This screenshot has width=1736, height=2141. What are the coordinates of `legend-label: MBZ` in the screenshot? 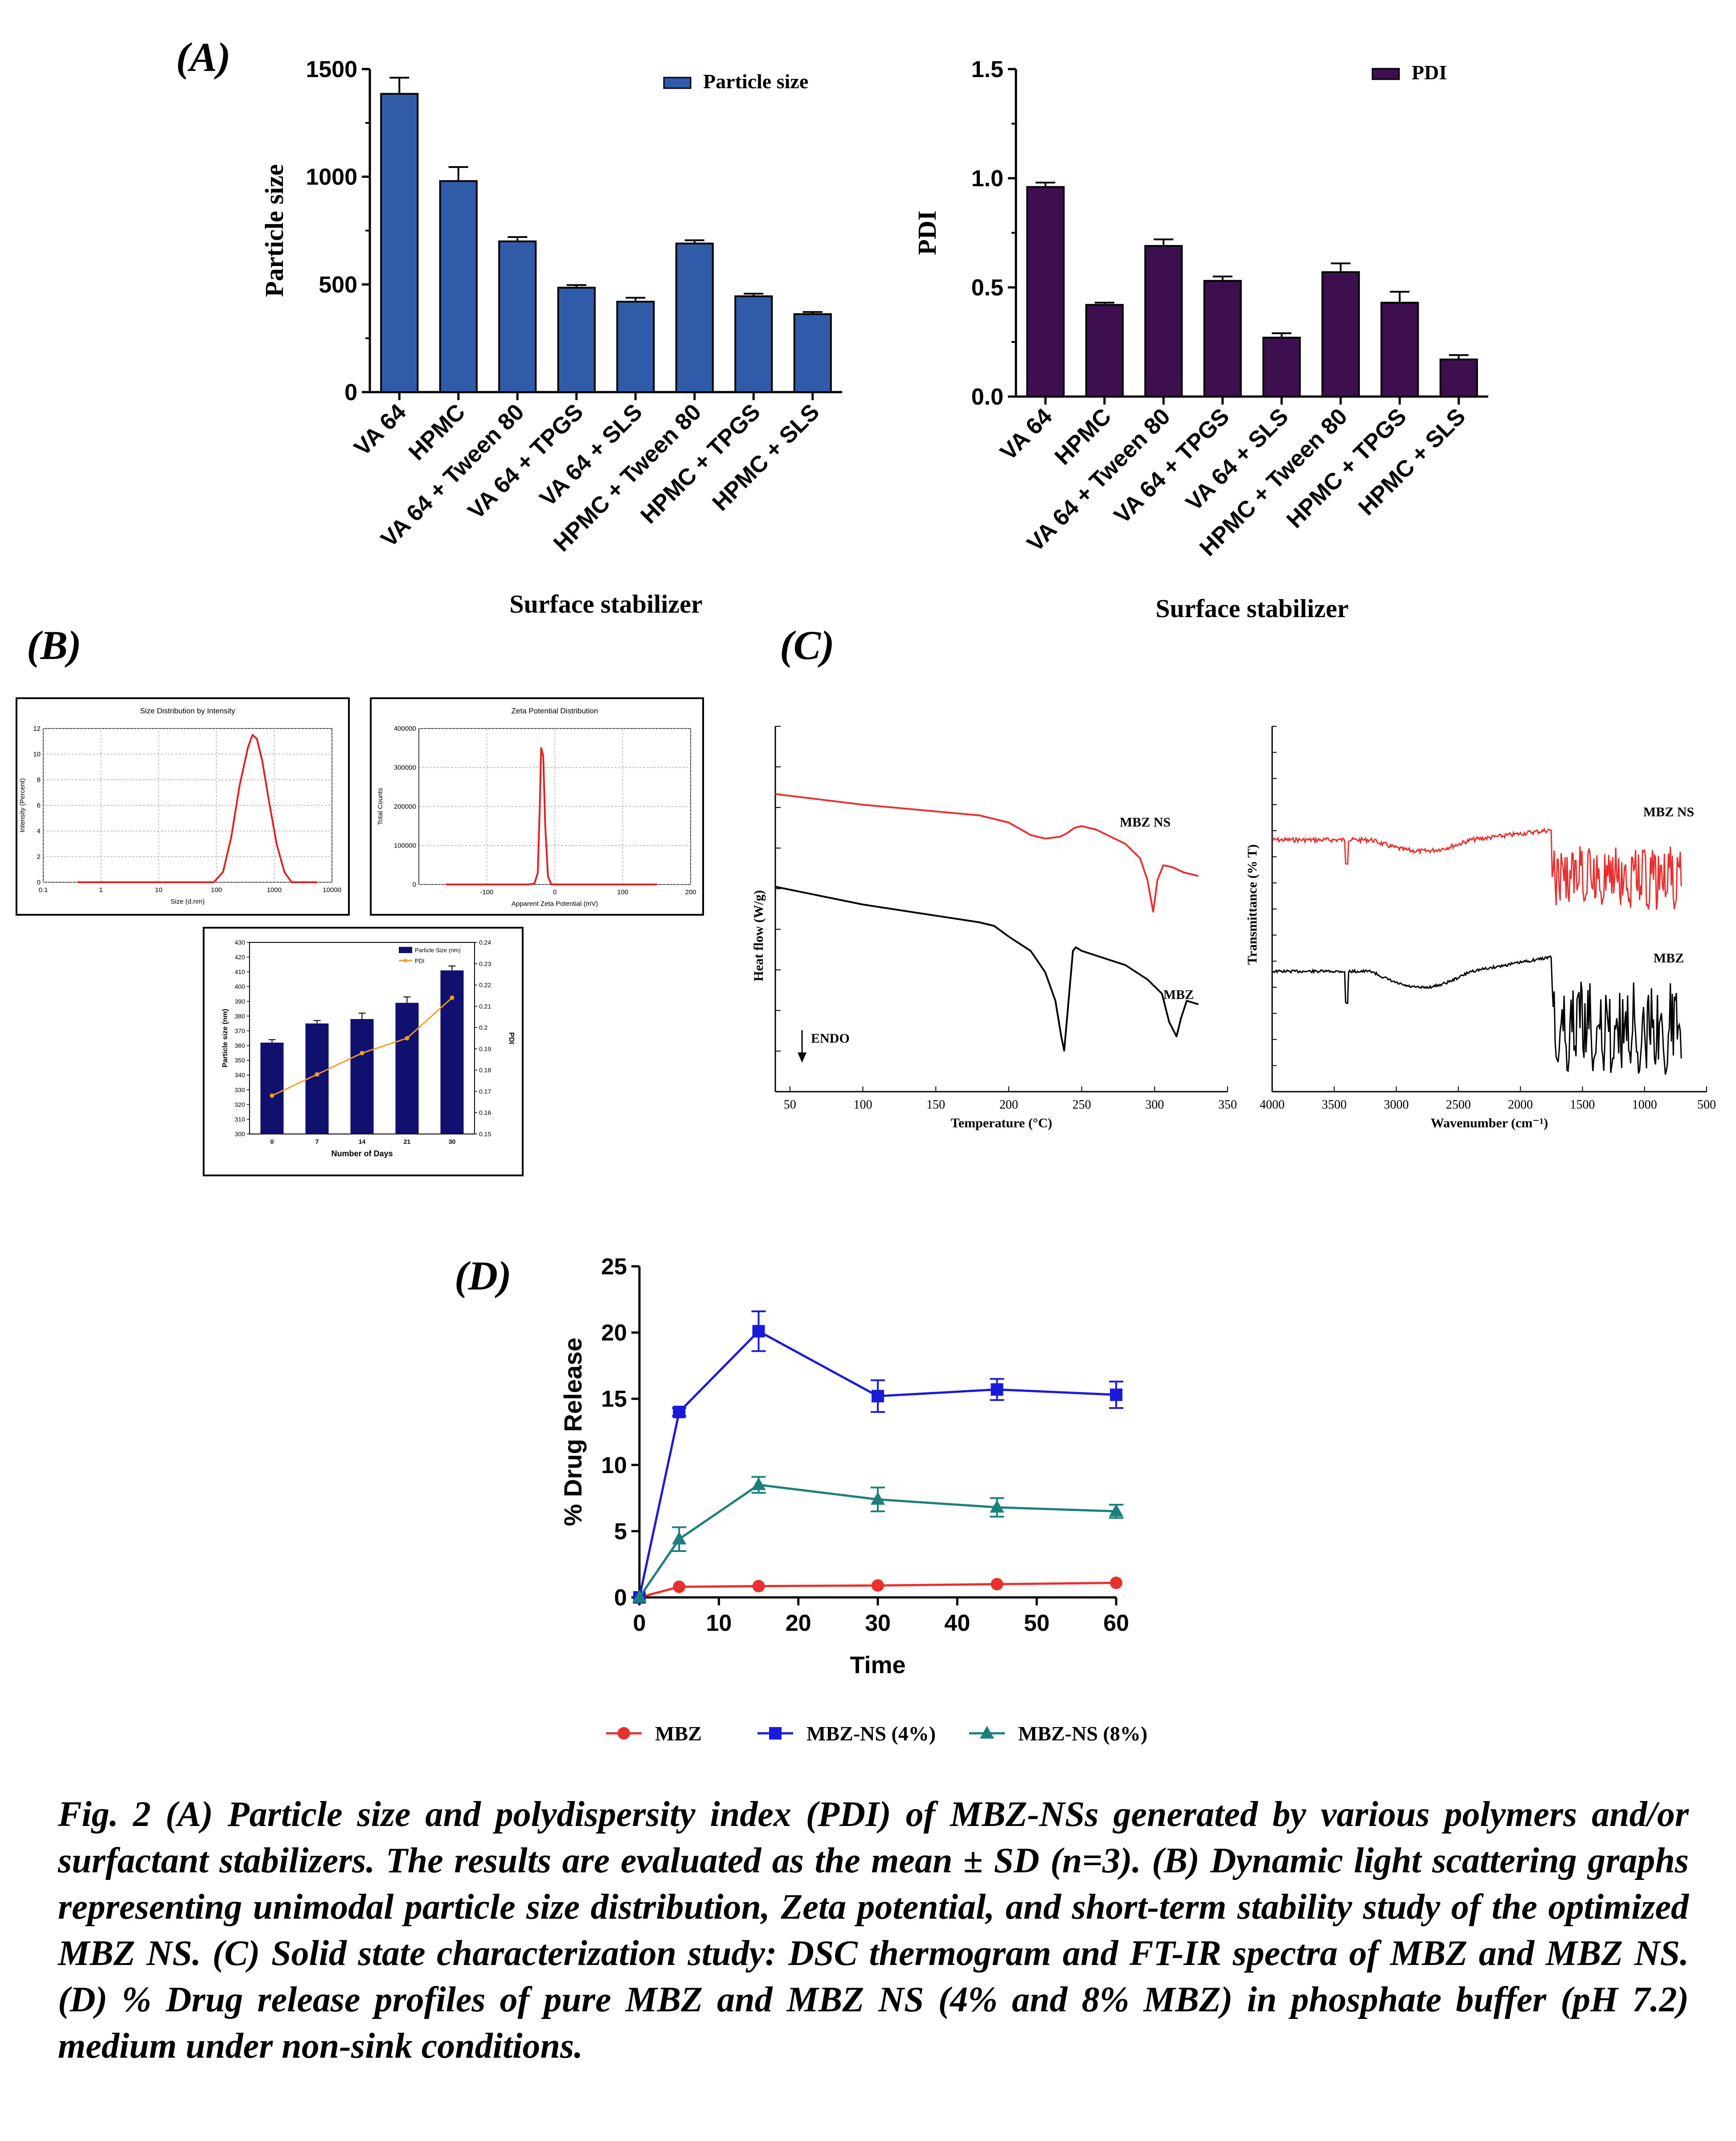 It's located at (679, 1734).